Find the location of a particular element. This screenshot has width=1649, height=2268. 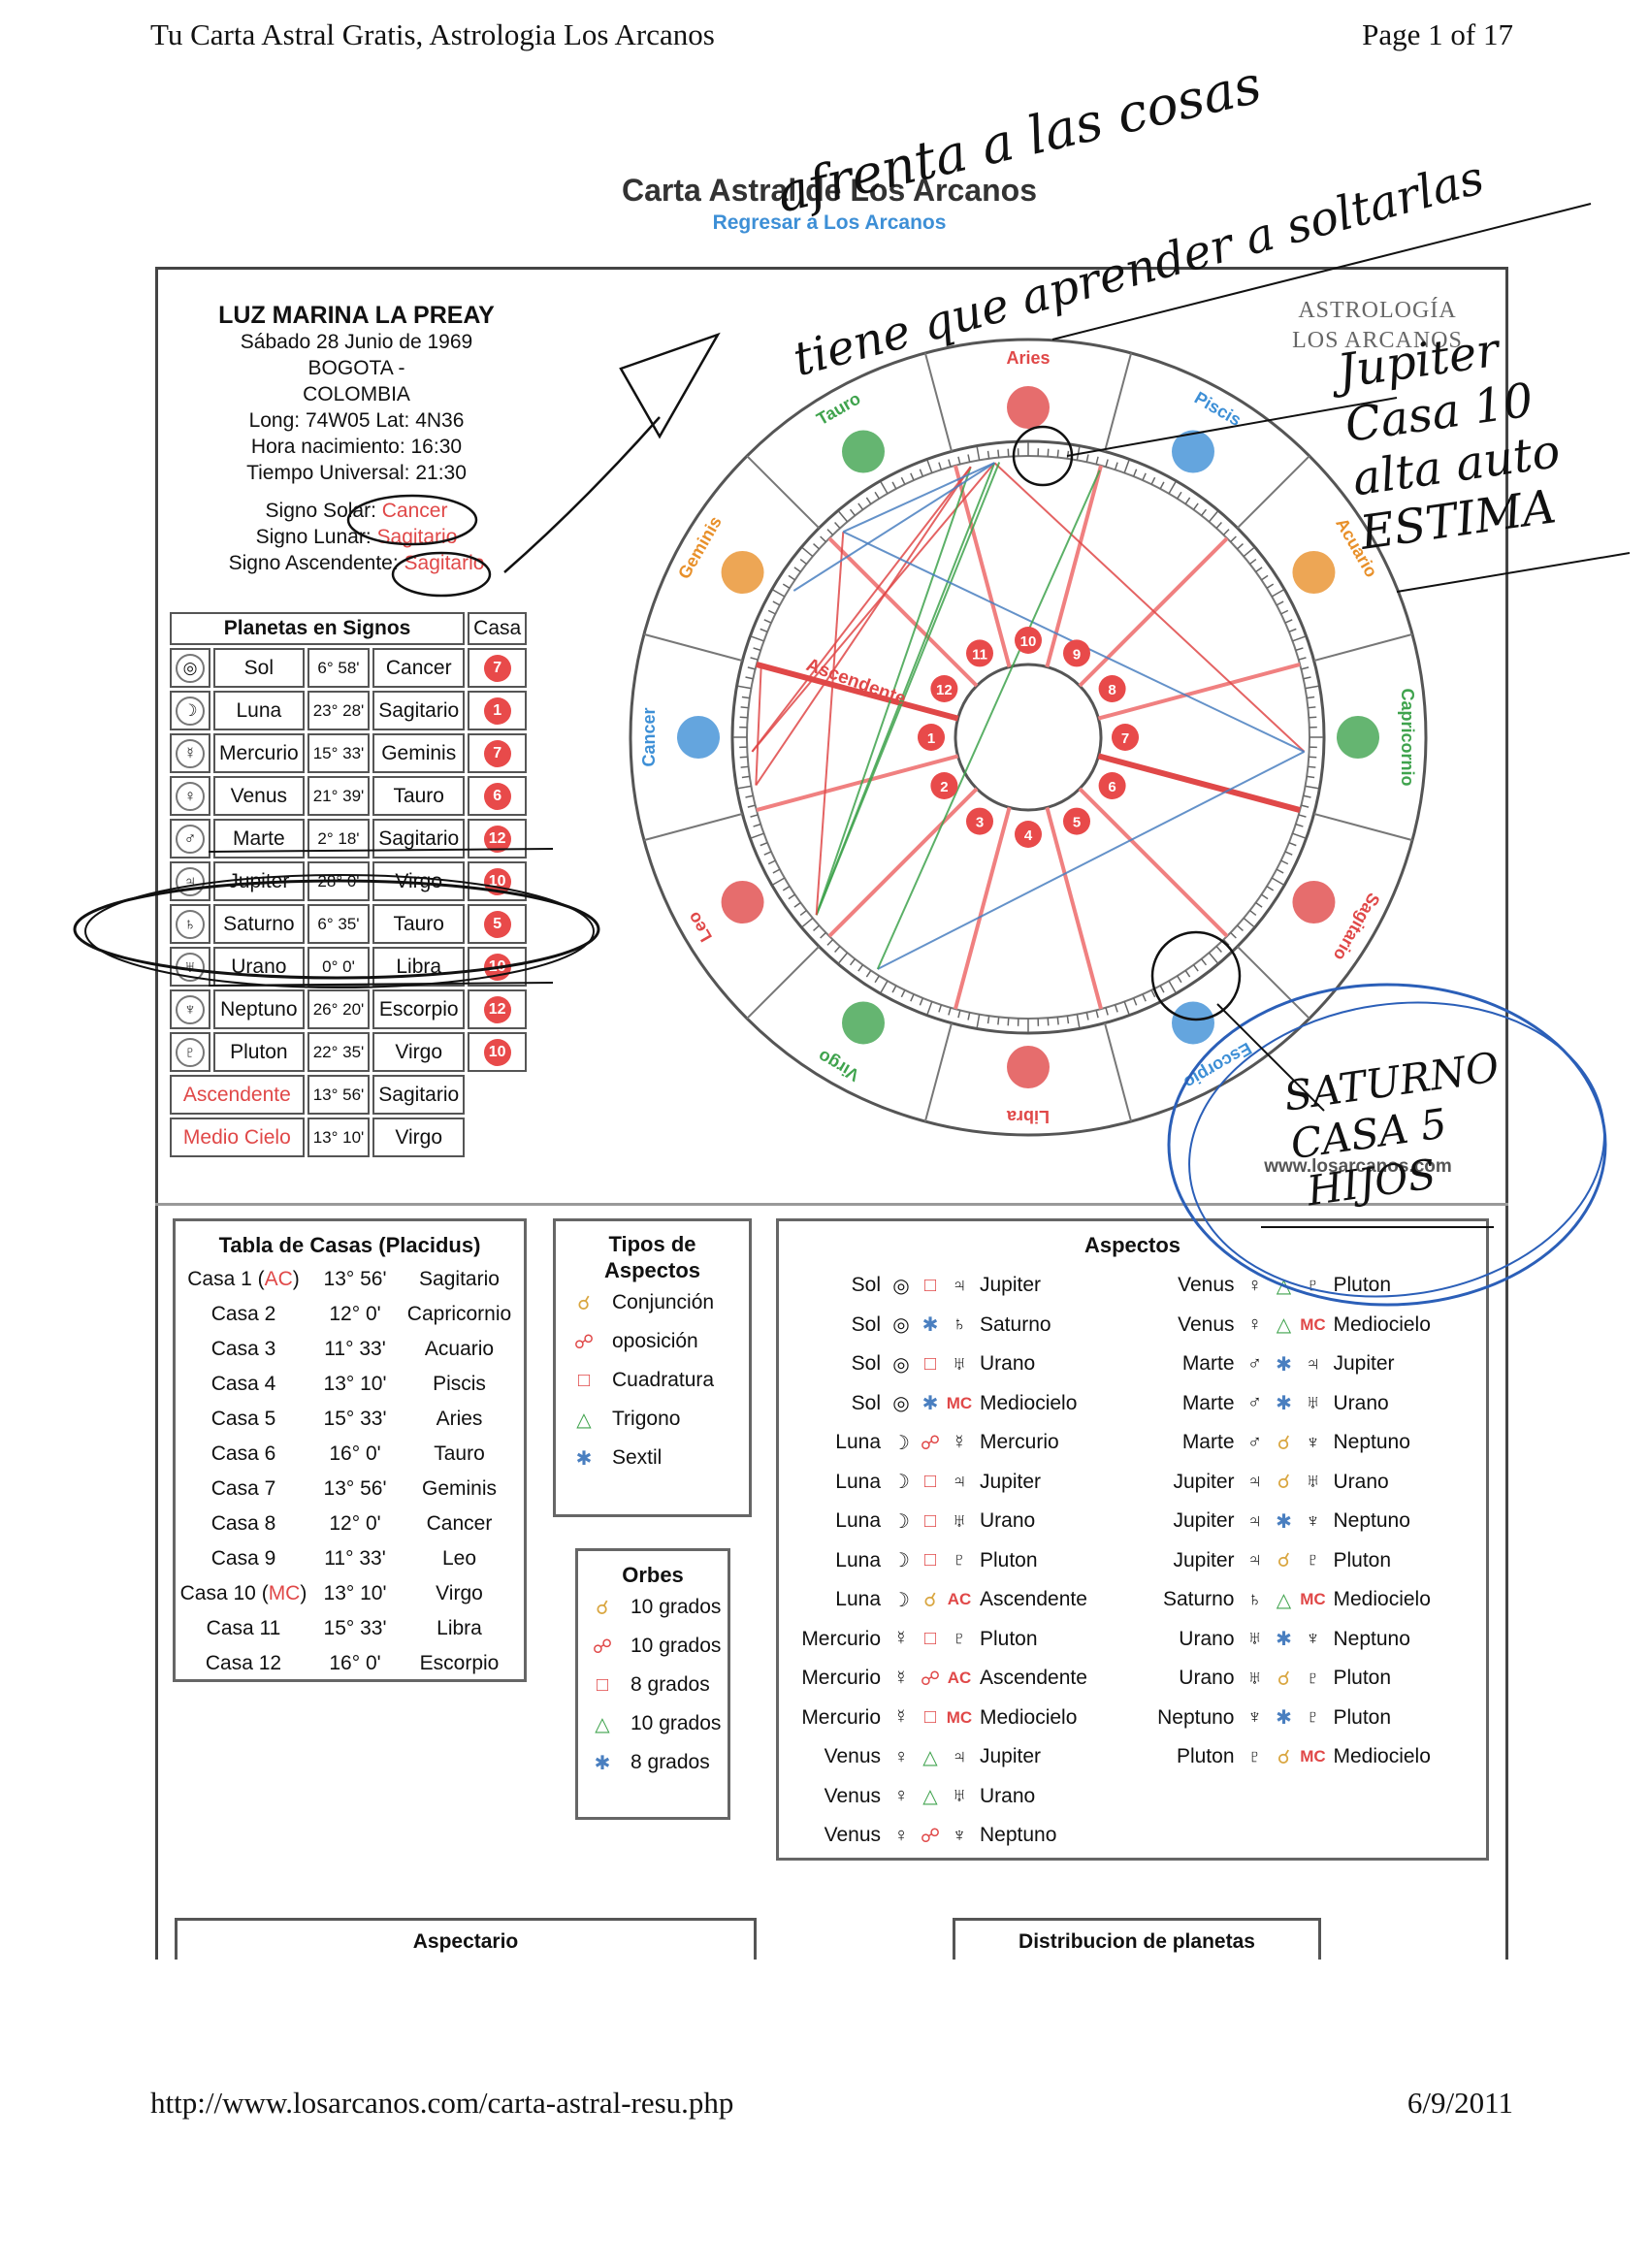

house-sign: Cancer is located at coordinates (459, 1523).